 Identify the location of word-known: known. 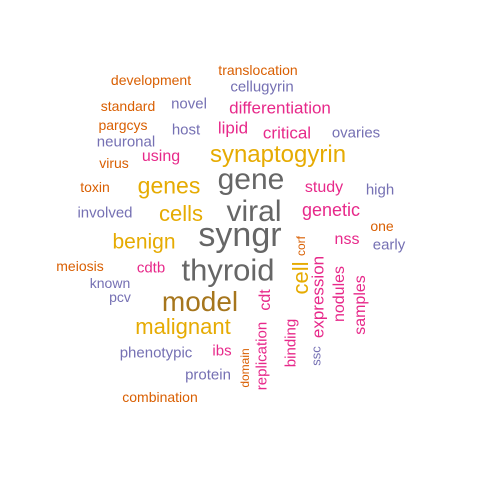
(110, 283).